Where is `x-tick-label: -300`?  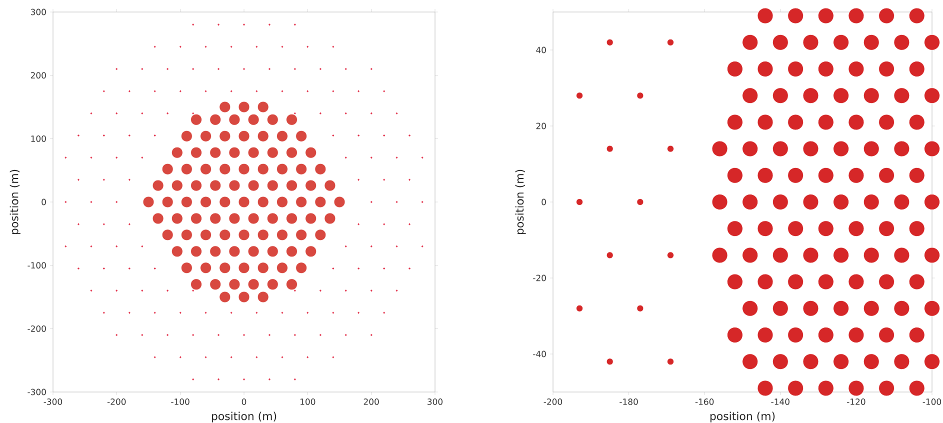 x-tick-label: -300 is located at coordinates (53, 401).